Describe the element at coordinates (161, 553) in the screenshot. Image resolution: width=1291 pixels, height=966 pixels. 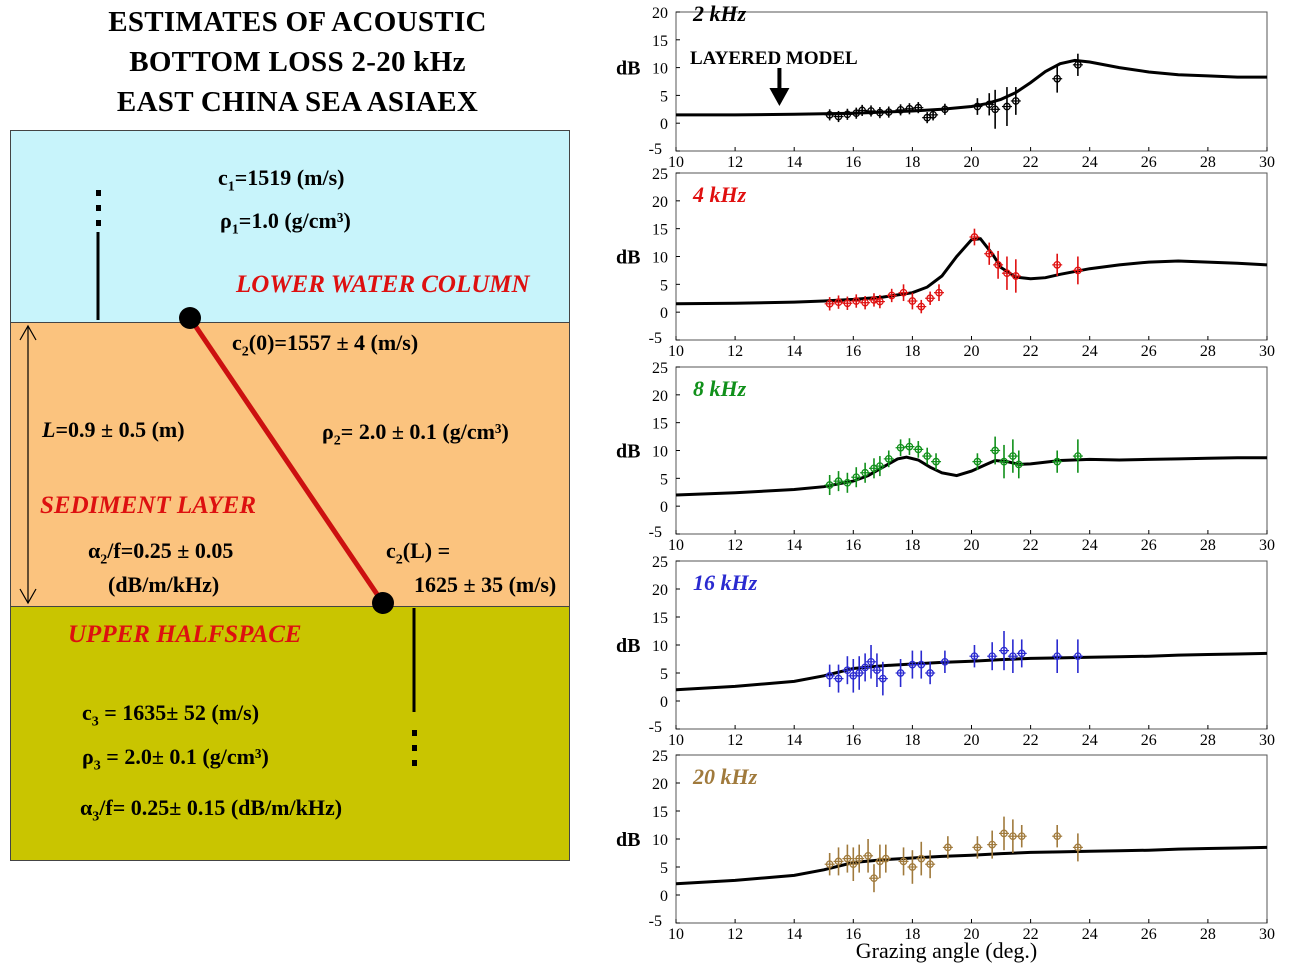
I see `sediment-attenuation-label: α2/f=0.25 ± 0.05` at that location.